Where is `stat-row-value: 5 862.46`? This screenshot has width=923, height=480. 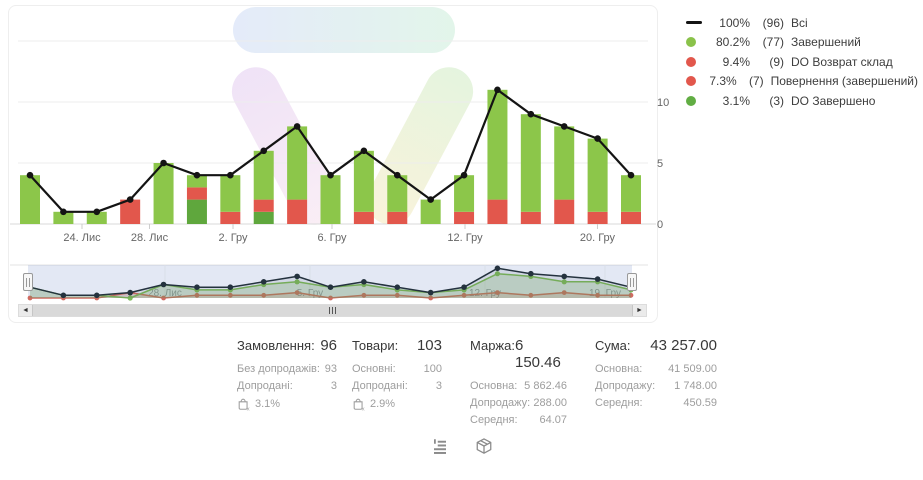 stat-row-value: 5 862.46 is located at coordinates (545, 386).